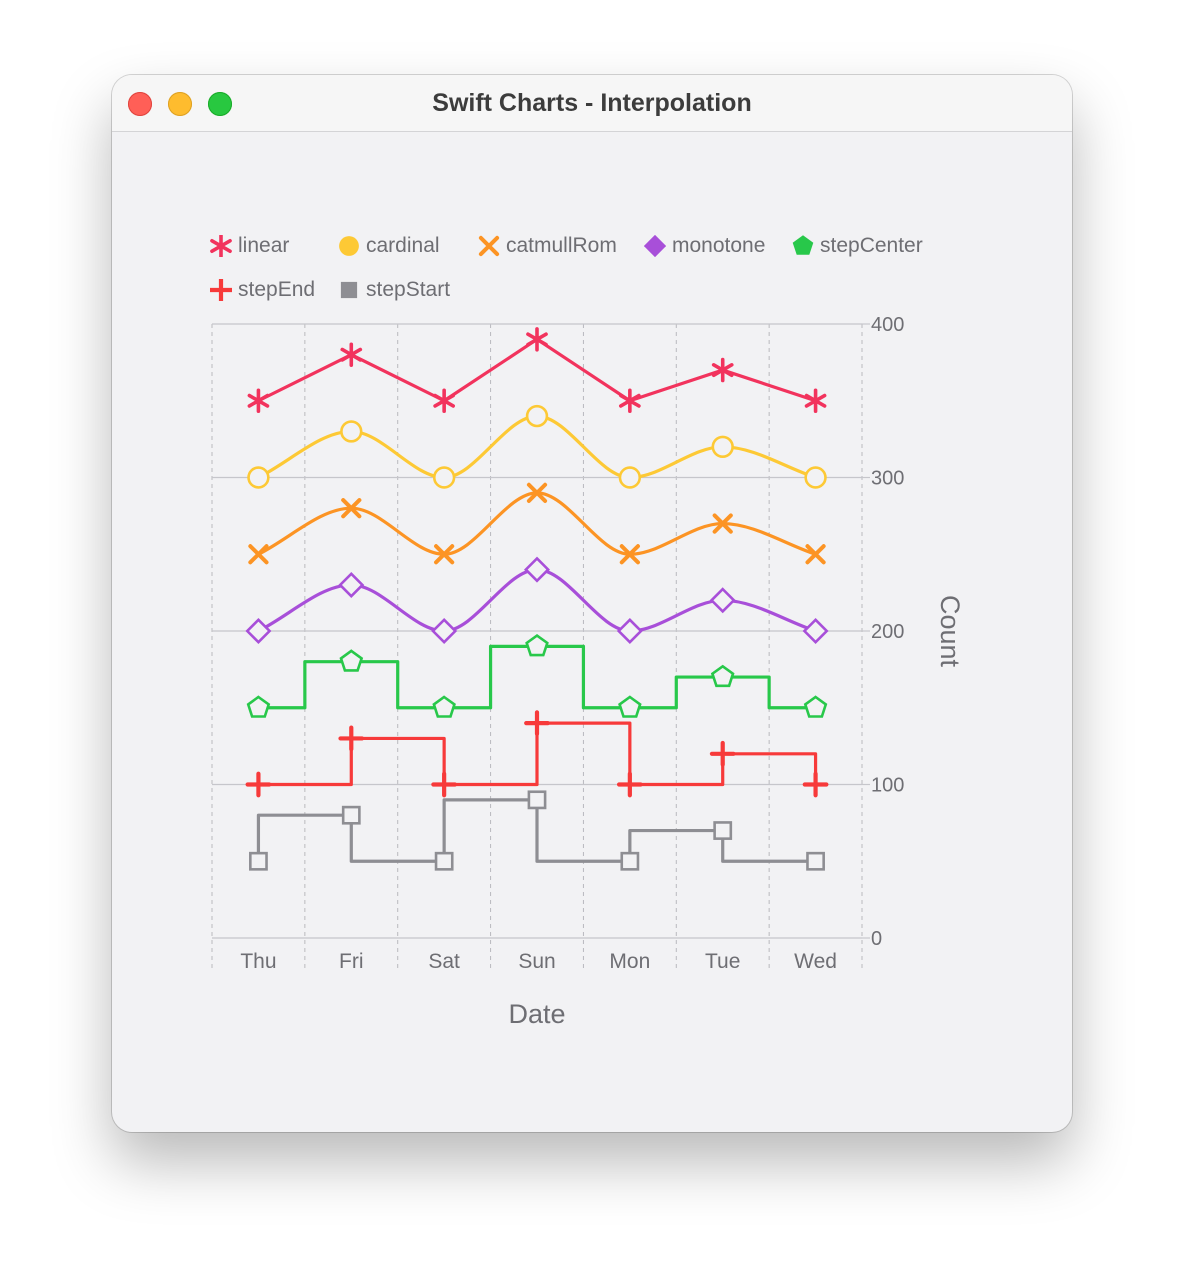 This screenshot has height=1280, width=1184. What do you see at coordinates (629, 961) in the screenshot?
I see `x-tick-label: Mon` at bounding box center [629, 961].